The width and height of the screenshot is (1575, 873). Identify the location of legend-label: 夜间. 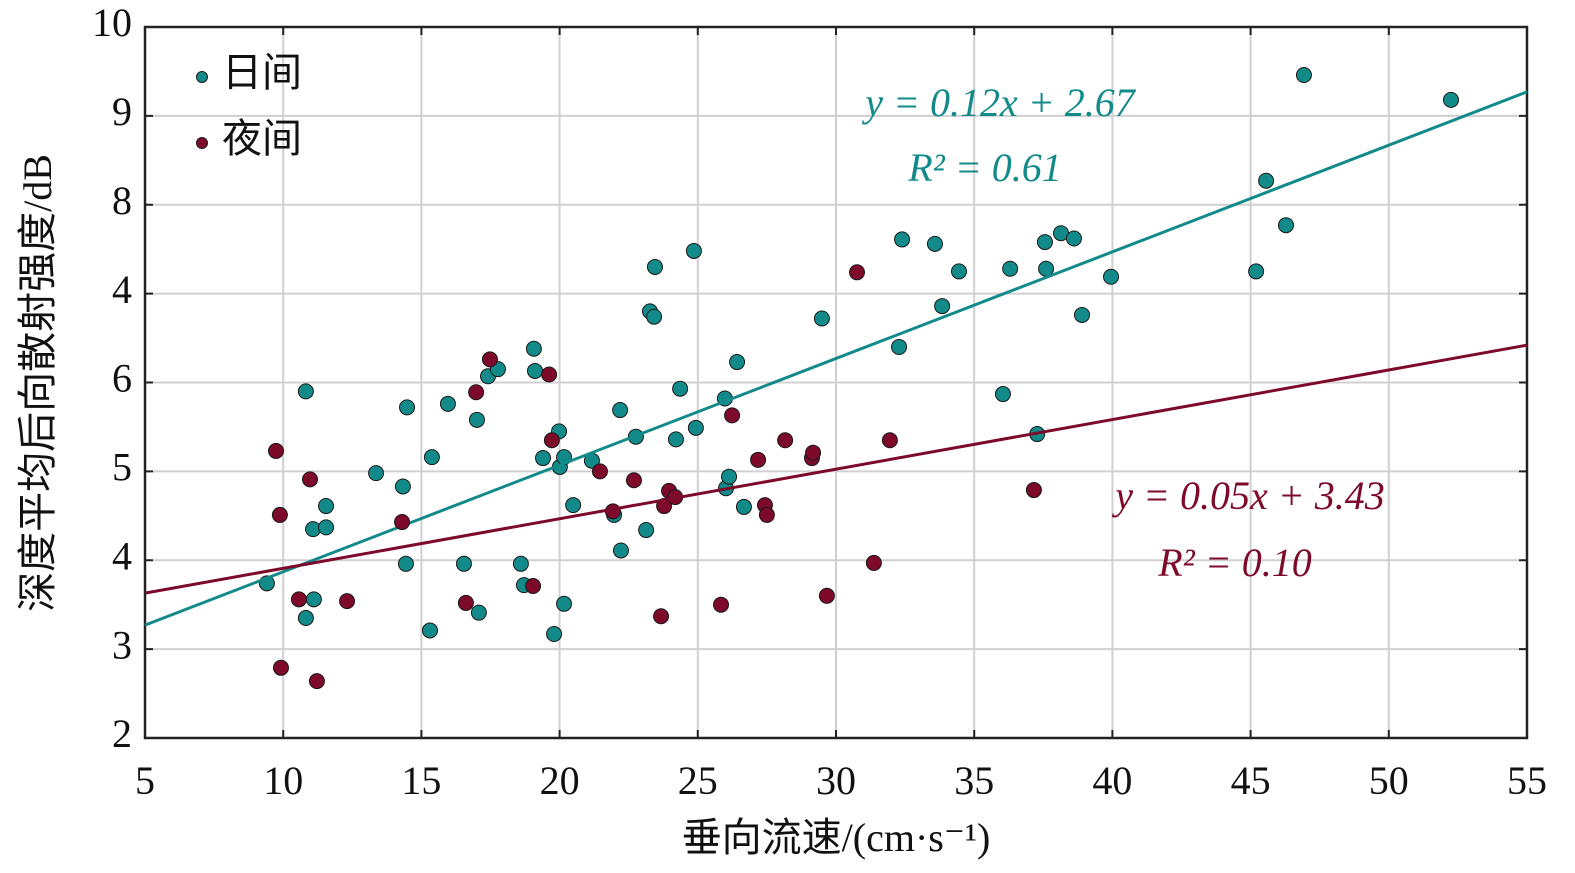
(262, 138).